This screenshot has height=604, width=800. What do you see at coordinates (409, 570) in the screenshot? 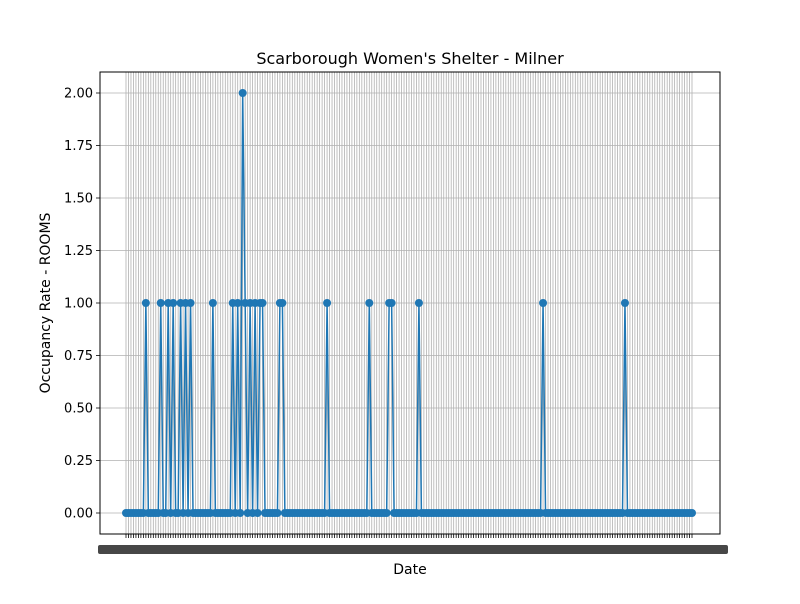
I see `x-axis-label: Date` at bounding box center [409, 570].